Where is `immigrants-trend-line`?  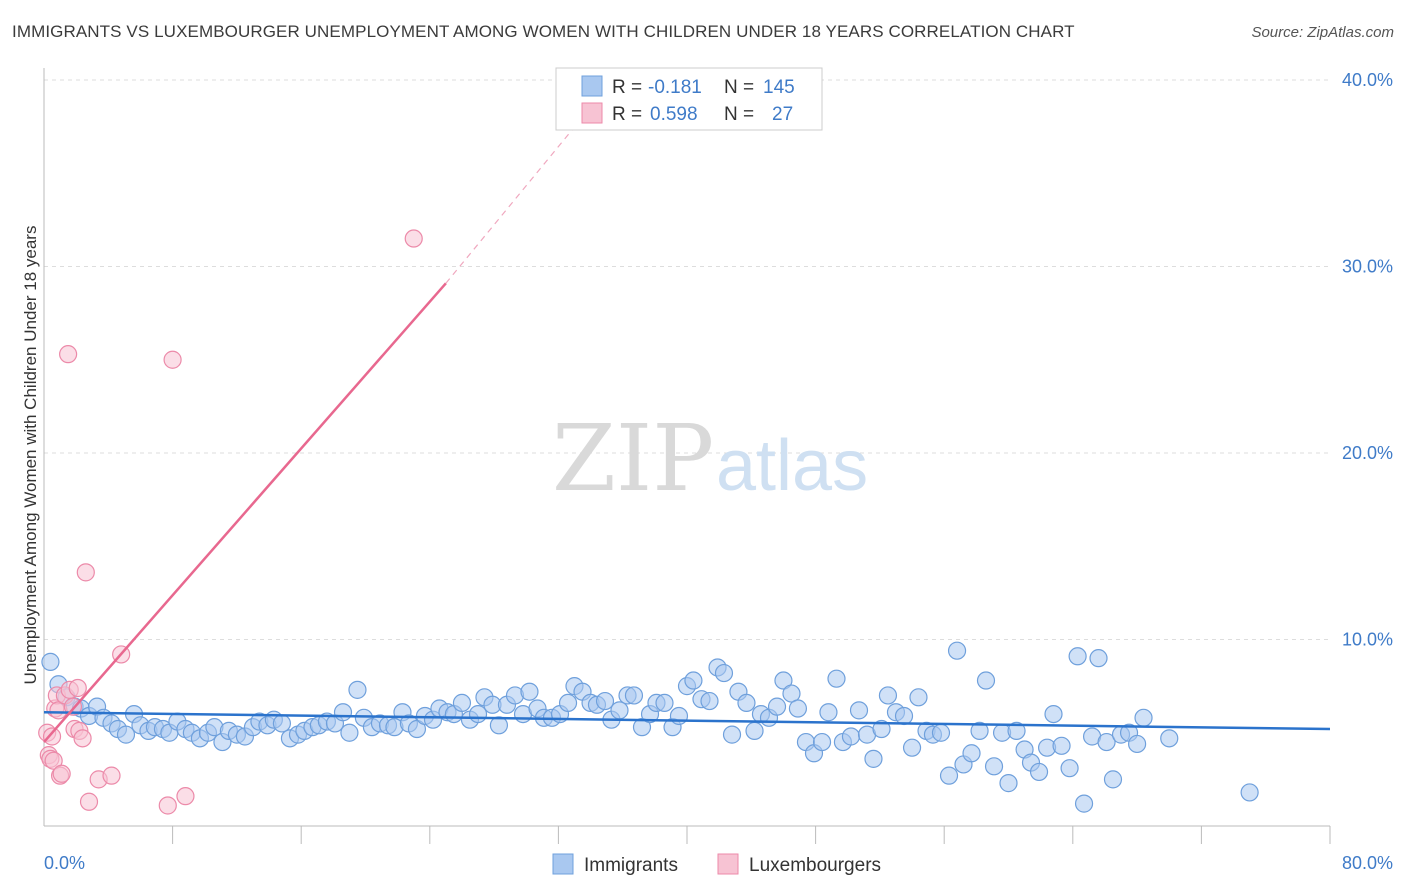
immigrants-trend-line is located at coordinates (687, 720).